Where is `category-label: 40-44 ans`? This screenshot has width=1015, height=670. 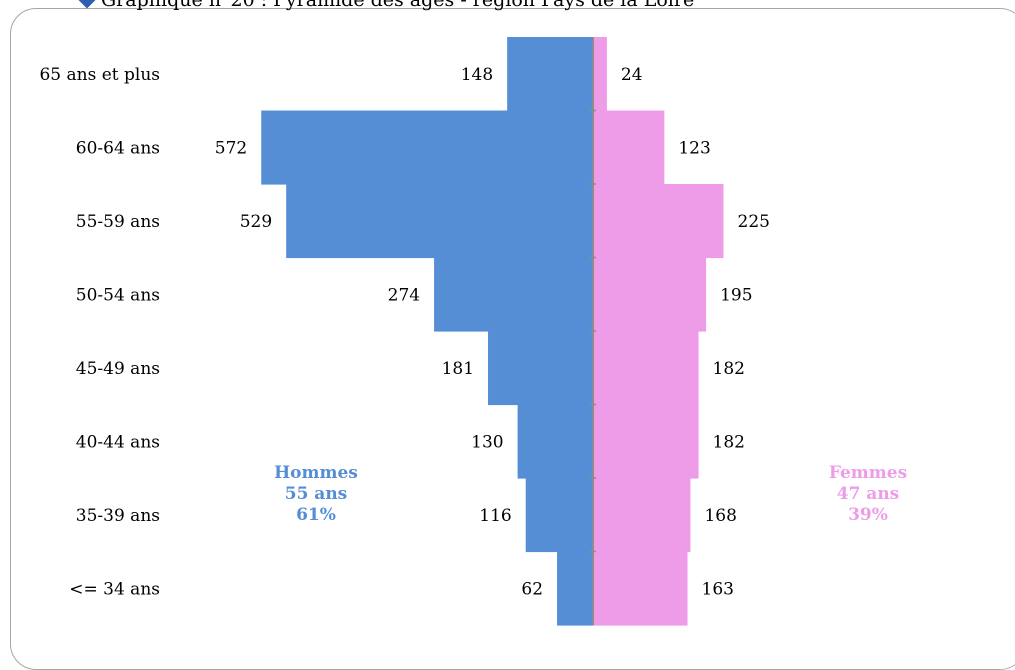 category-label: 40-44 ans is located at coordinates (118, 442).